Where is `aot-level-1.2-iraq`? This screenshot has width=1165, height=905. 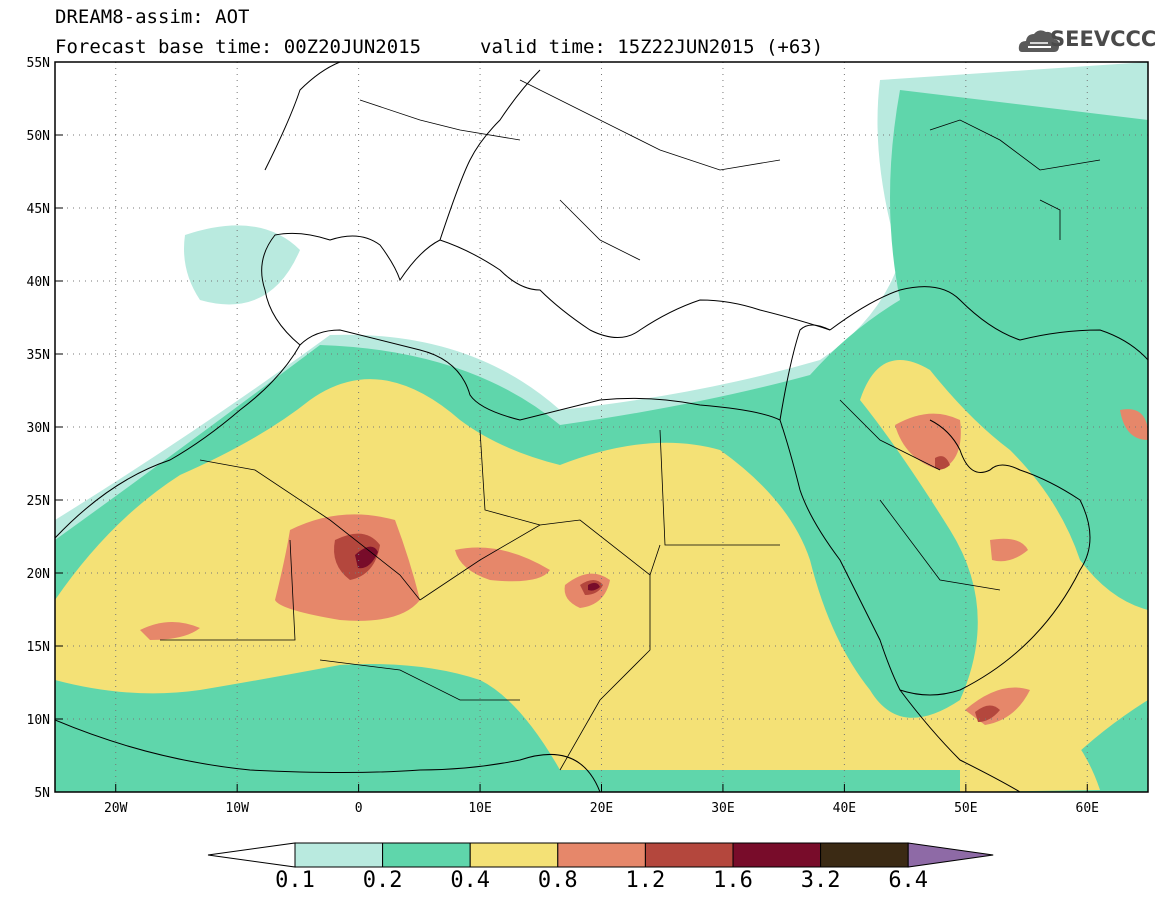 aot-level-1.2-iraq is located at coordinates (942, 463).